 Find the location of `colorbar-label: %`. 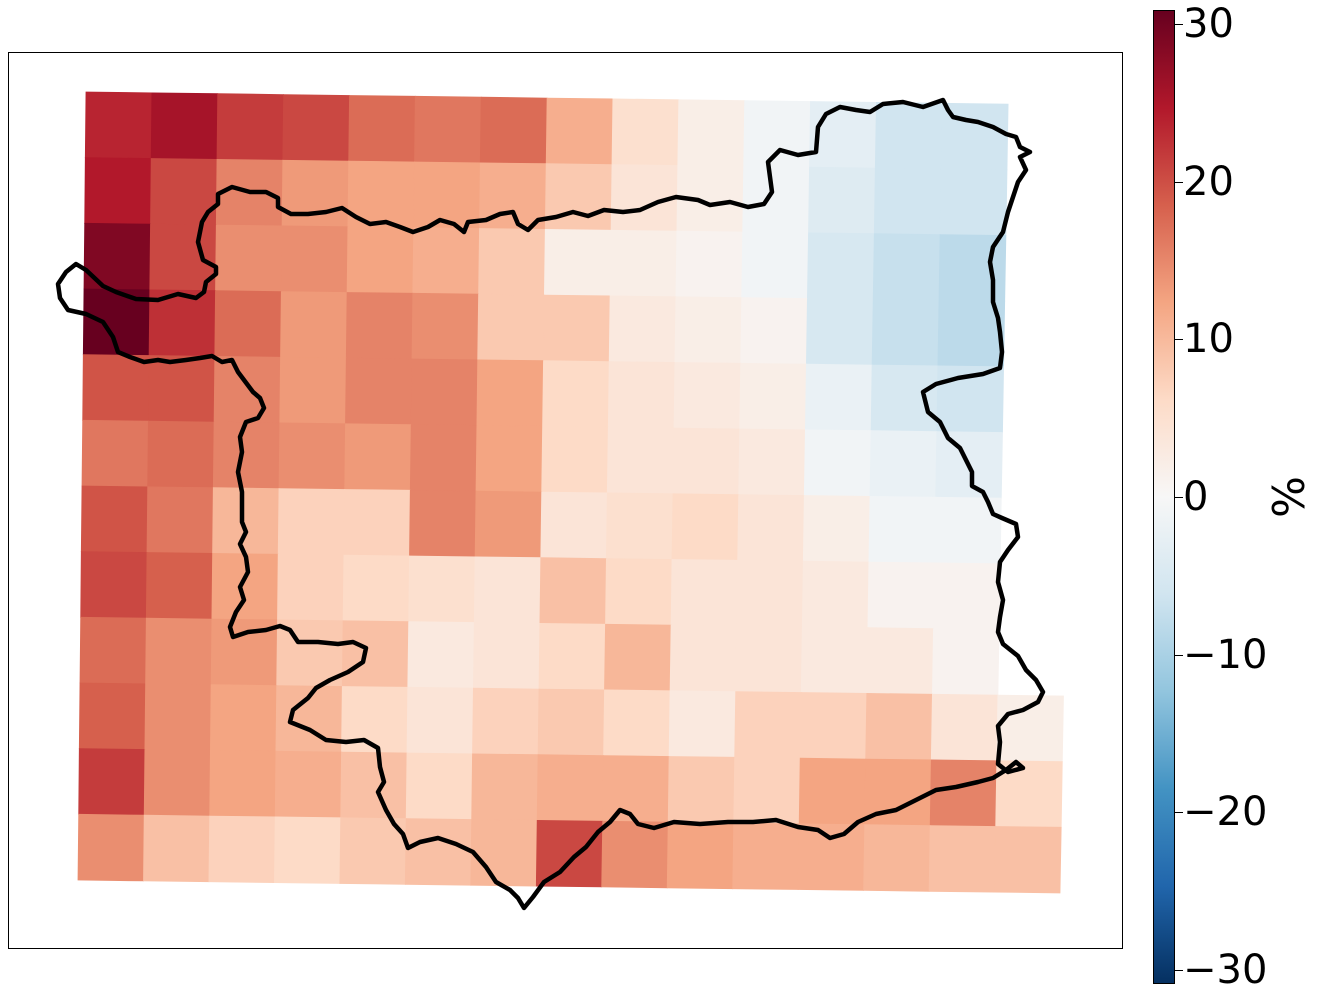

colorbar-label: % is located at coordinates (1289, 497).